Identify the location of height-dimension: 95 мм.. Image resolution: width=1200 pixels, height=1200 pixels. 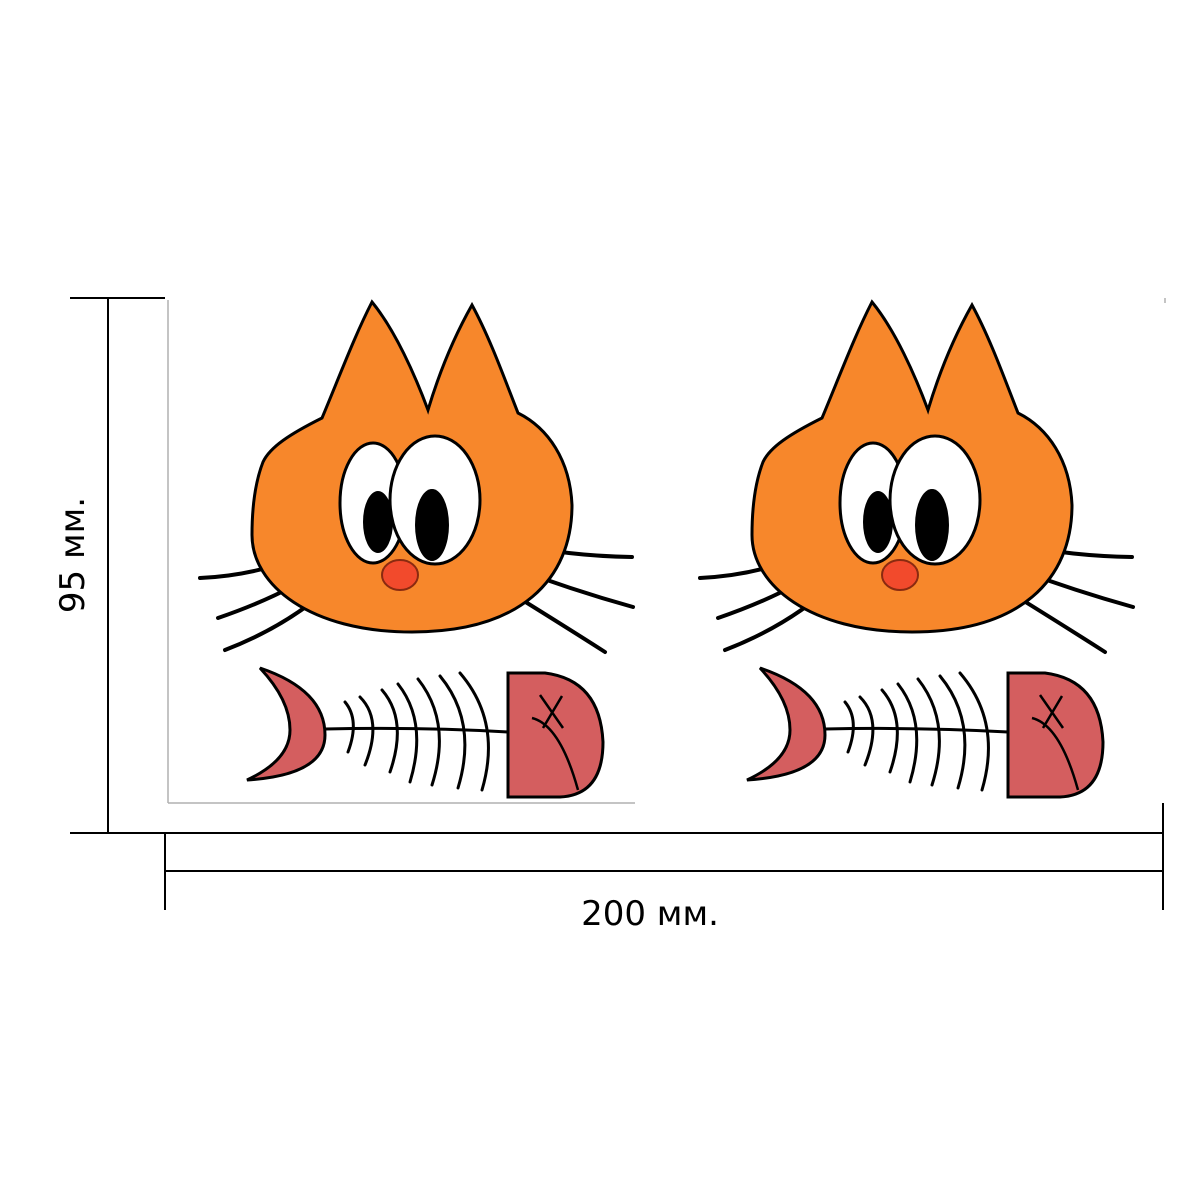
(109, 565).